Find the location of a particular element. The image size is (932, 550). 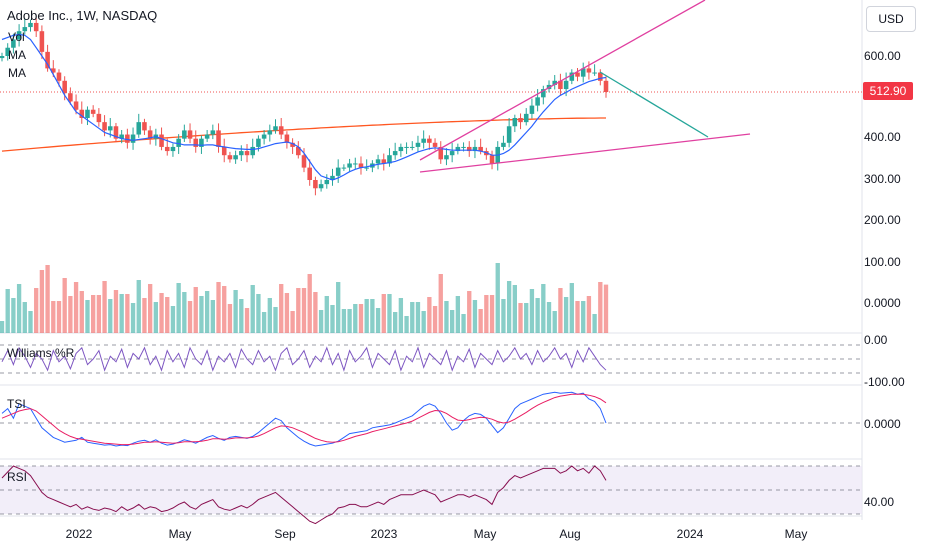

time-axis-tick: 2022 is located at coordinates (79, 534).